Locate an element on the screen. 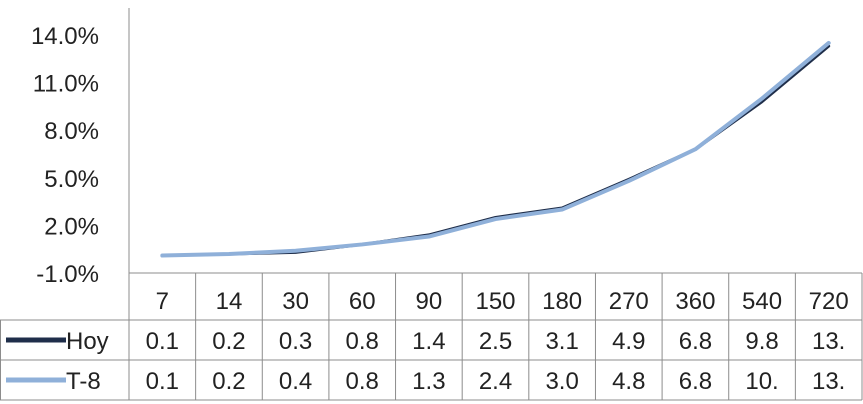  table-cell-hoy: 9.8 is located at coordinates (761, 341).